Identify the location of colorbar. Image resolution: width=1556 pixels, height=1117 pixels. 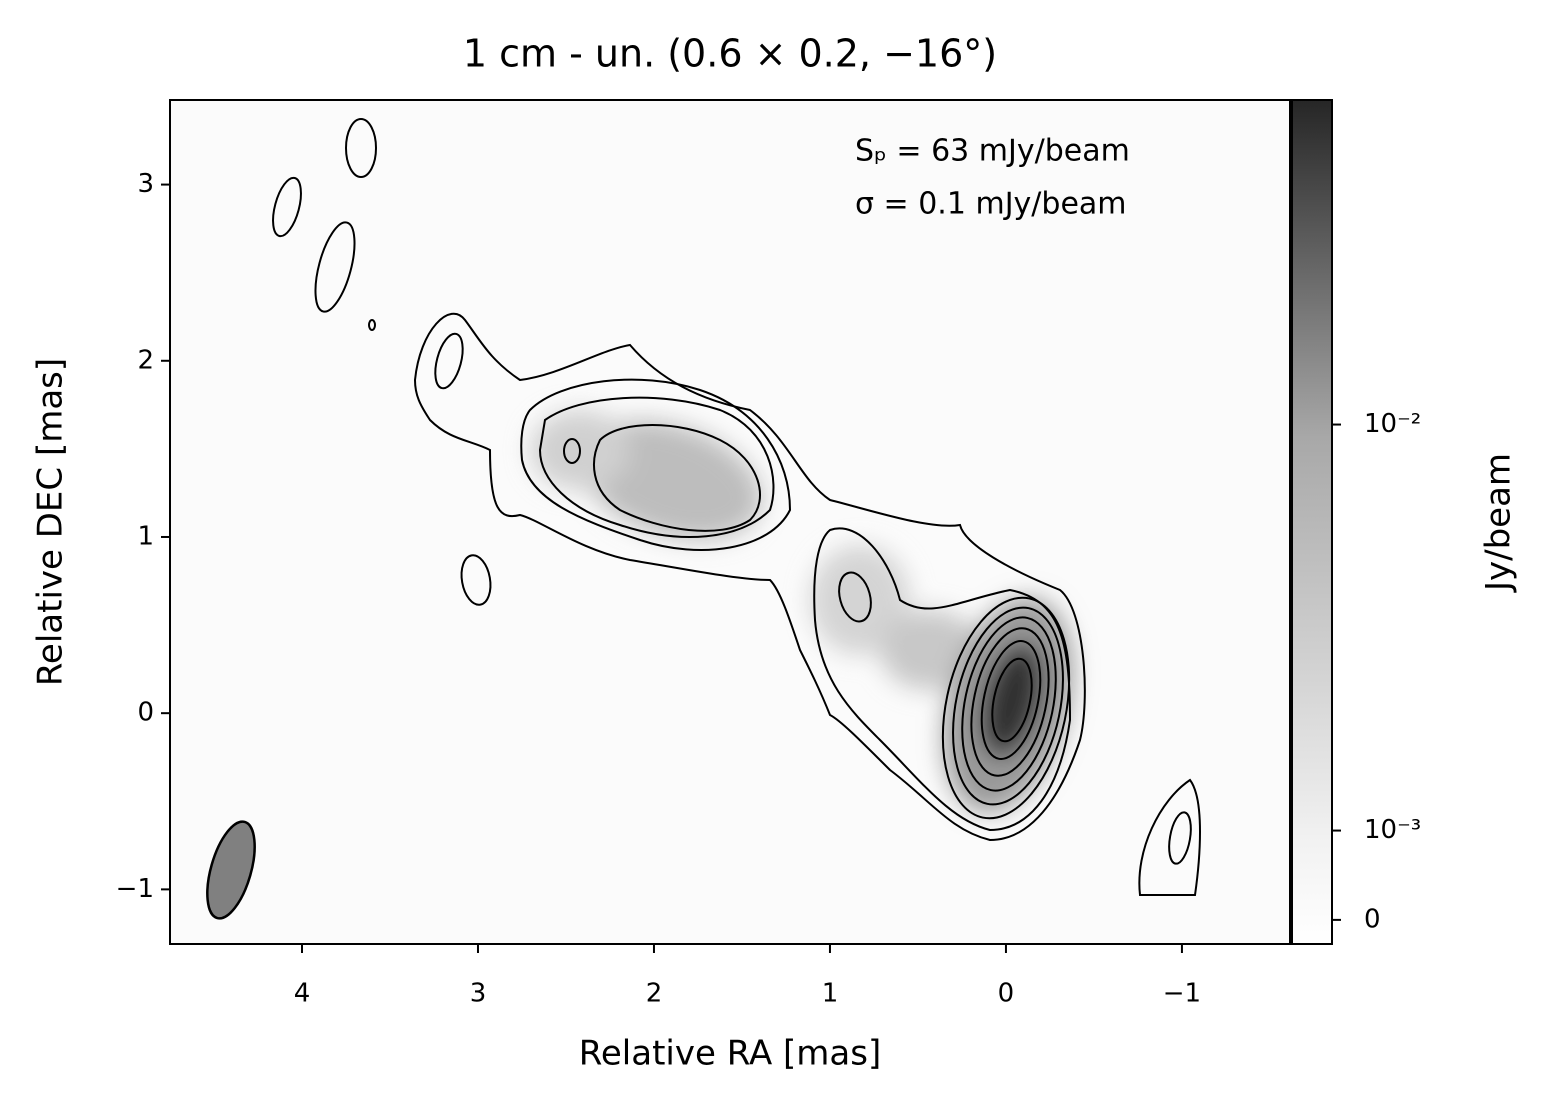
(1312, 522).